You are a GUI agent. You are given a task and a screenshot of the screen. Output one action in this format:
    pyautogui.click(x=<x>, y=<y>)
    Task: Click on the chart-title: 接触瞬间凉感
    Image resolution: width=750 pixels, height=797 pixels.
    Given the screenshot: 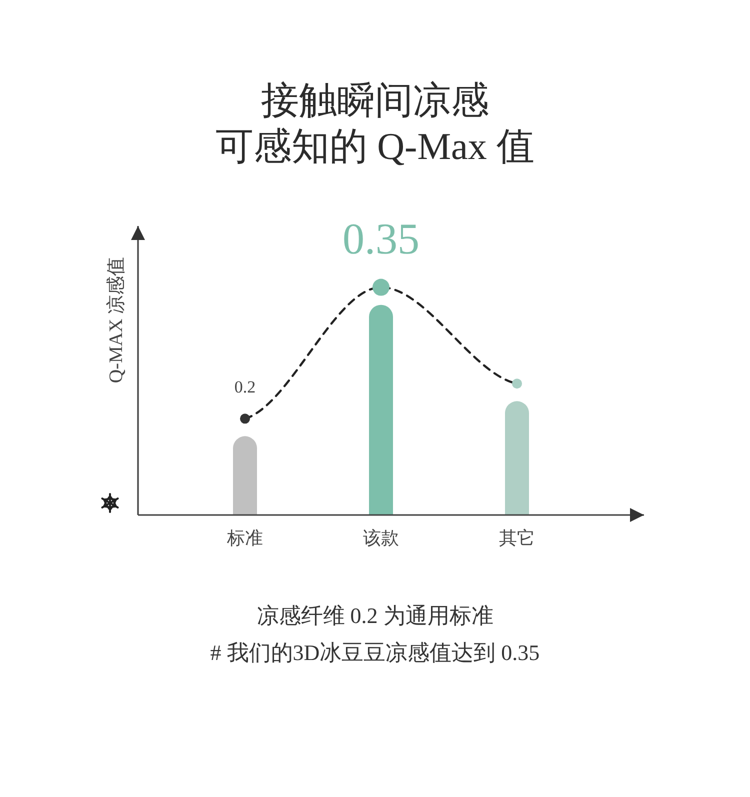 What is the action you would take?
    pyautogui.click(x=375, y=101)
    